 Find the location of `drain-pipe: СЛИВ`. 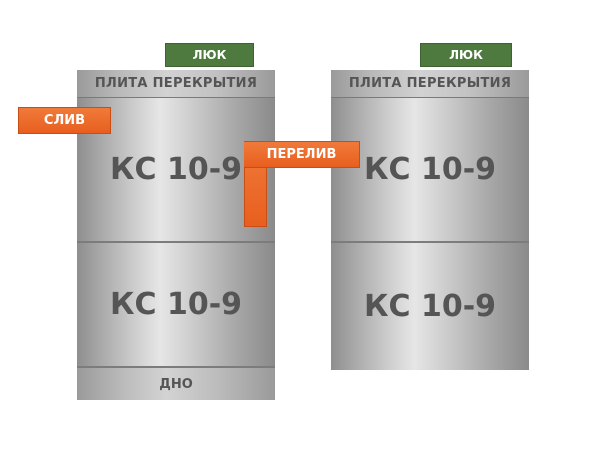

drain-pipe: СЛИВ is located at coordinates (64, 120).